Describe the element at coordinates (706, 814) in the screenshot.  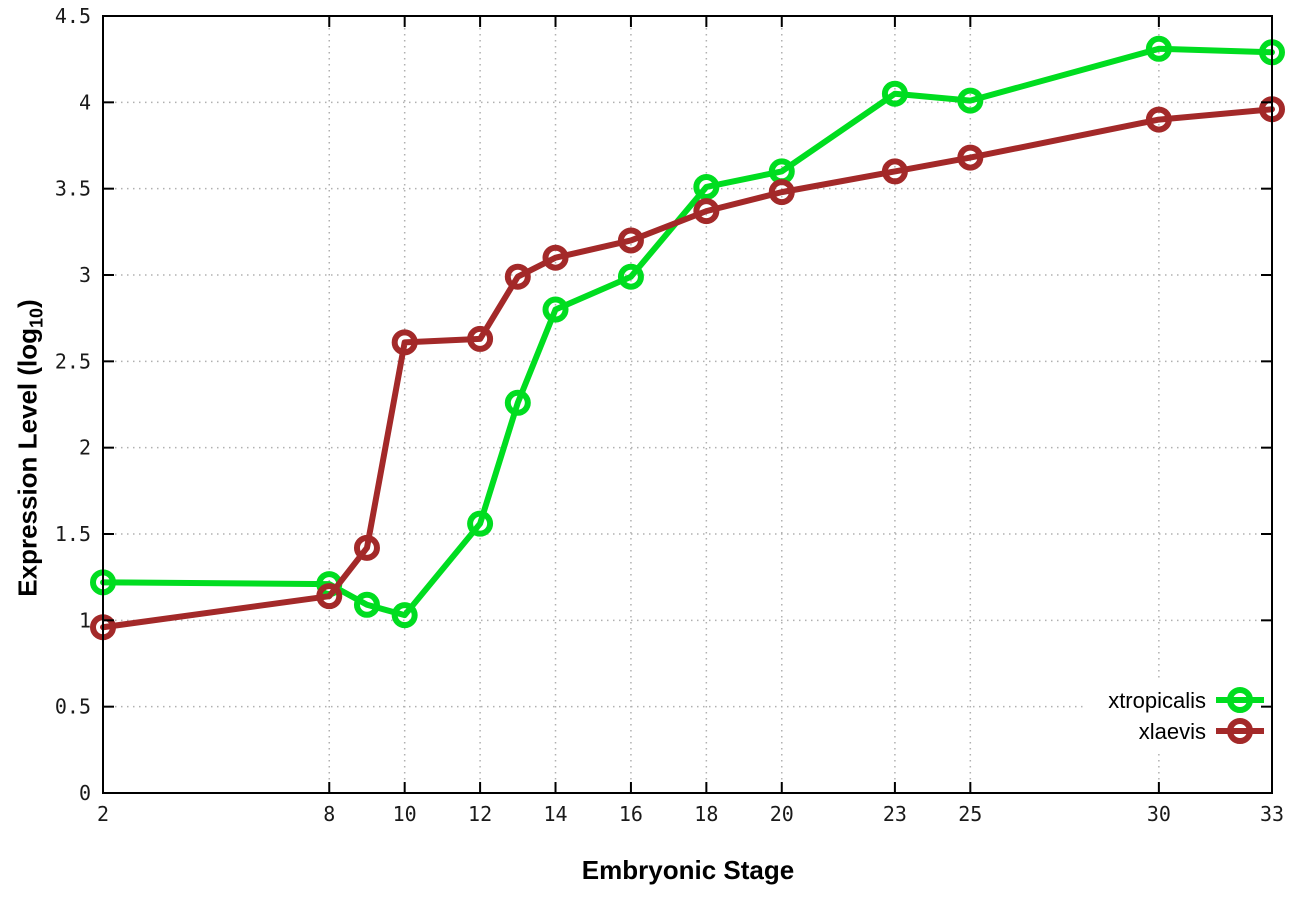
I see `x-tick-label: 18` at that location.